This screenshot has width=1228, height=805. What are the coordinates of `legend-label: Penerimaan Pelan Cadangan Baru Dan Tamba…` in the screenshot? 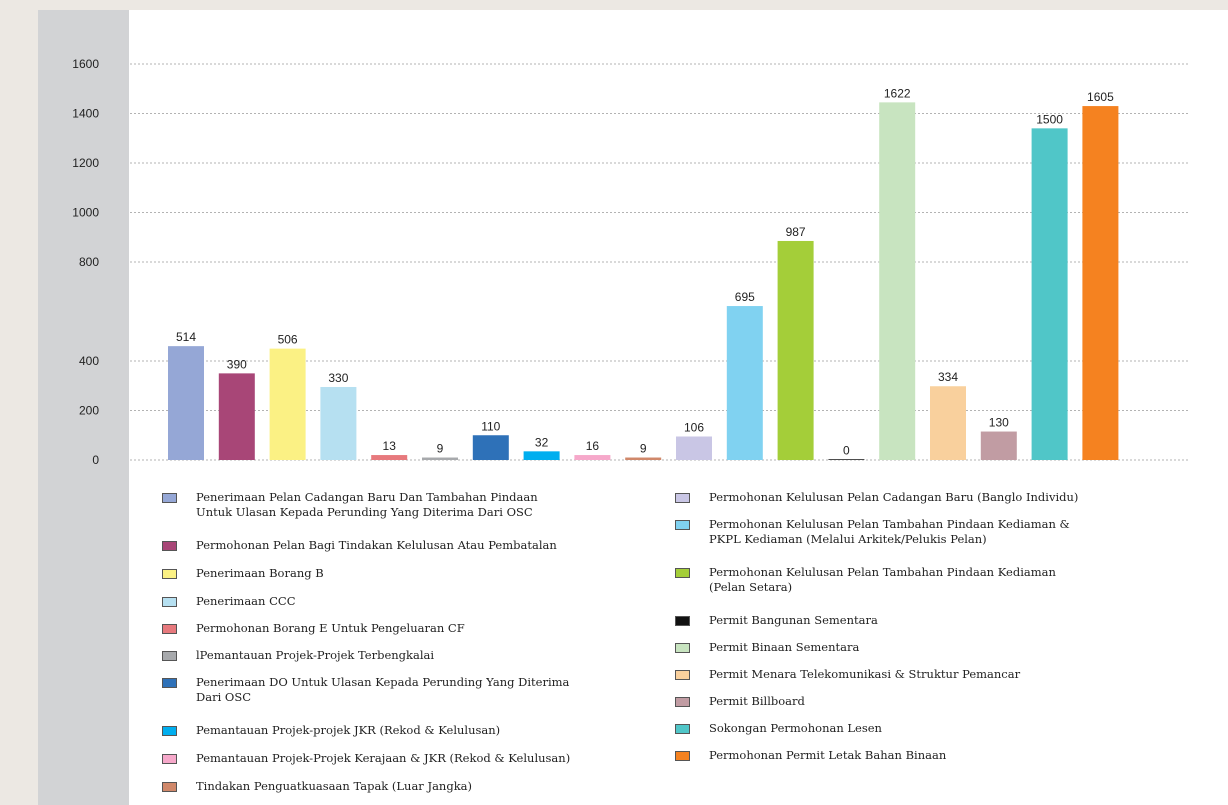 It's located at (367, 504).